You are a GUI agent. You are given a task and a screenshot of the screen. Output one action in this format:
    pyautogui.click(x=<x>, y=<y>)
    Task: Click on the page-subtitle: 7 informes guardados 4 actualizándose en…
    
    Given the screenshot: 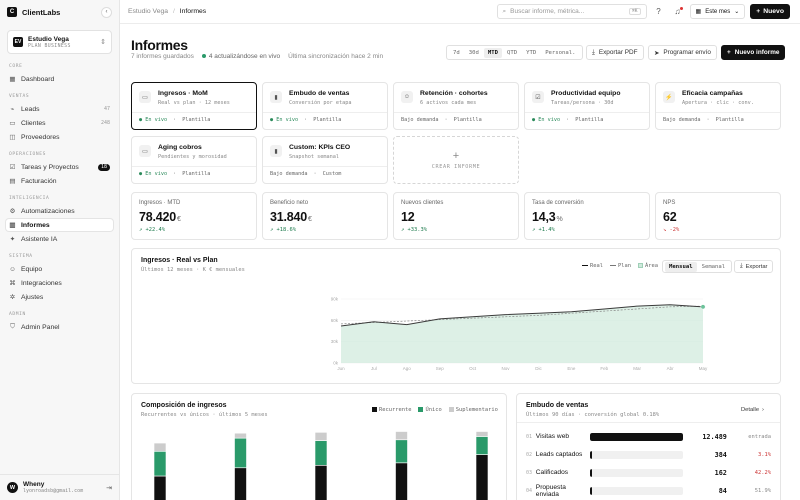 What is the action you would take?
    pyautogui.click(x=257, y=56)
    